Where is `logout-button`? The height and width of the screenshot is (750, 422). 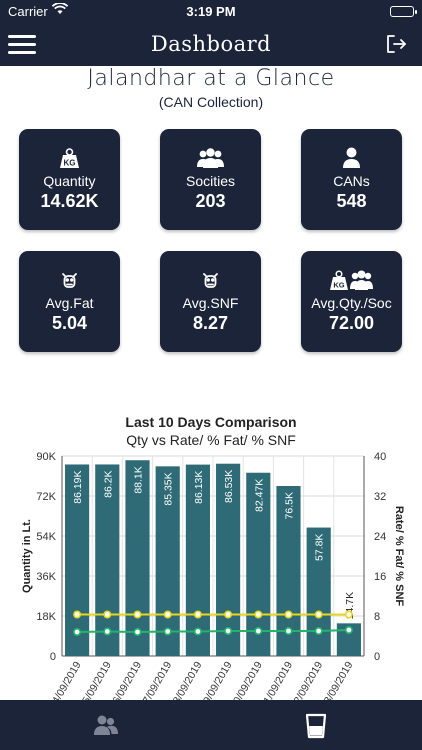
logout-button is located at coordinates (396, 44).